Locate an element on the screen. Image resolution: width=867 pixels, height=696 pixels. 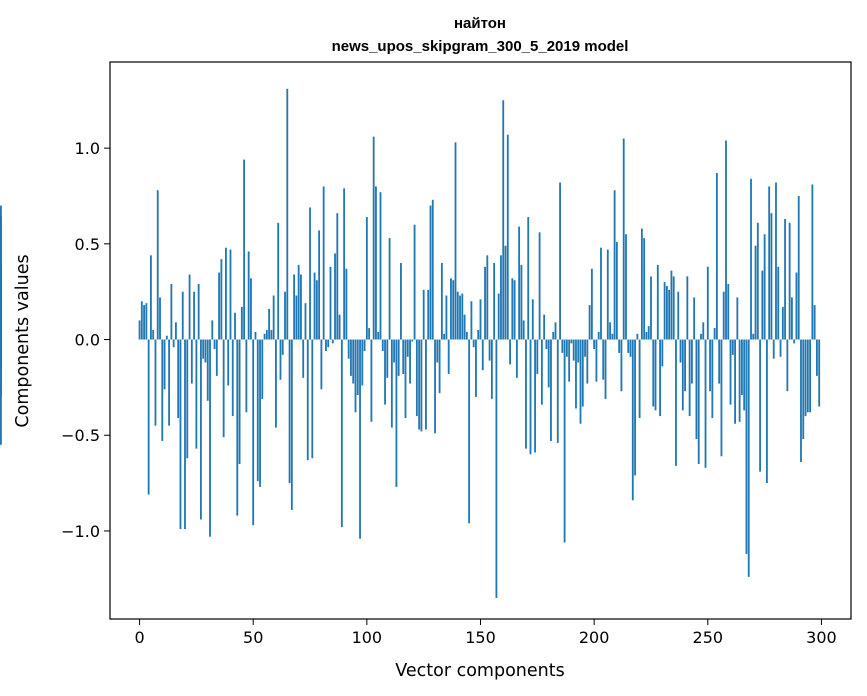
chart-subtitle: news_upos_skipgram_300_5_2019 model is located at coordinates (480, 46).